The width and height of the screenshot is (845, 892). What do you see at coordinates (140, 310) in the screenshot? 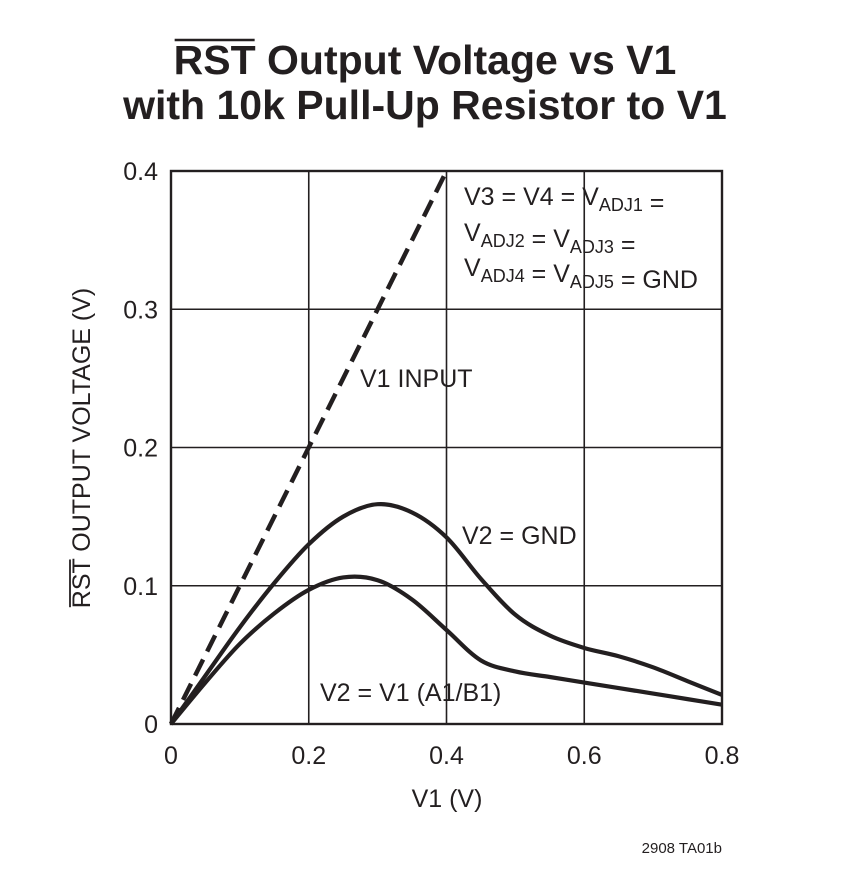
I see `y-tick-label: 0.3` at bounding box center [140, 310].